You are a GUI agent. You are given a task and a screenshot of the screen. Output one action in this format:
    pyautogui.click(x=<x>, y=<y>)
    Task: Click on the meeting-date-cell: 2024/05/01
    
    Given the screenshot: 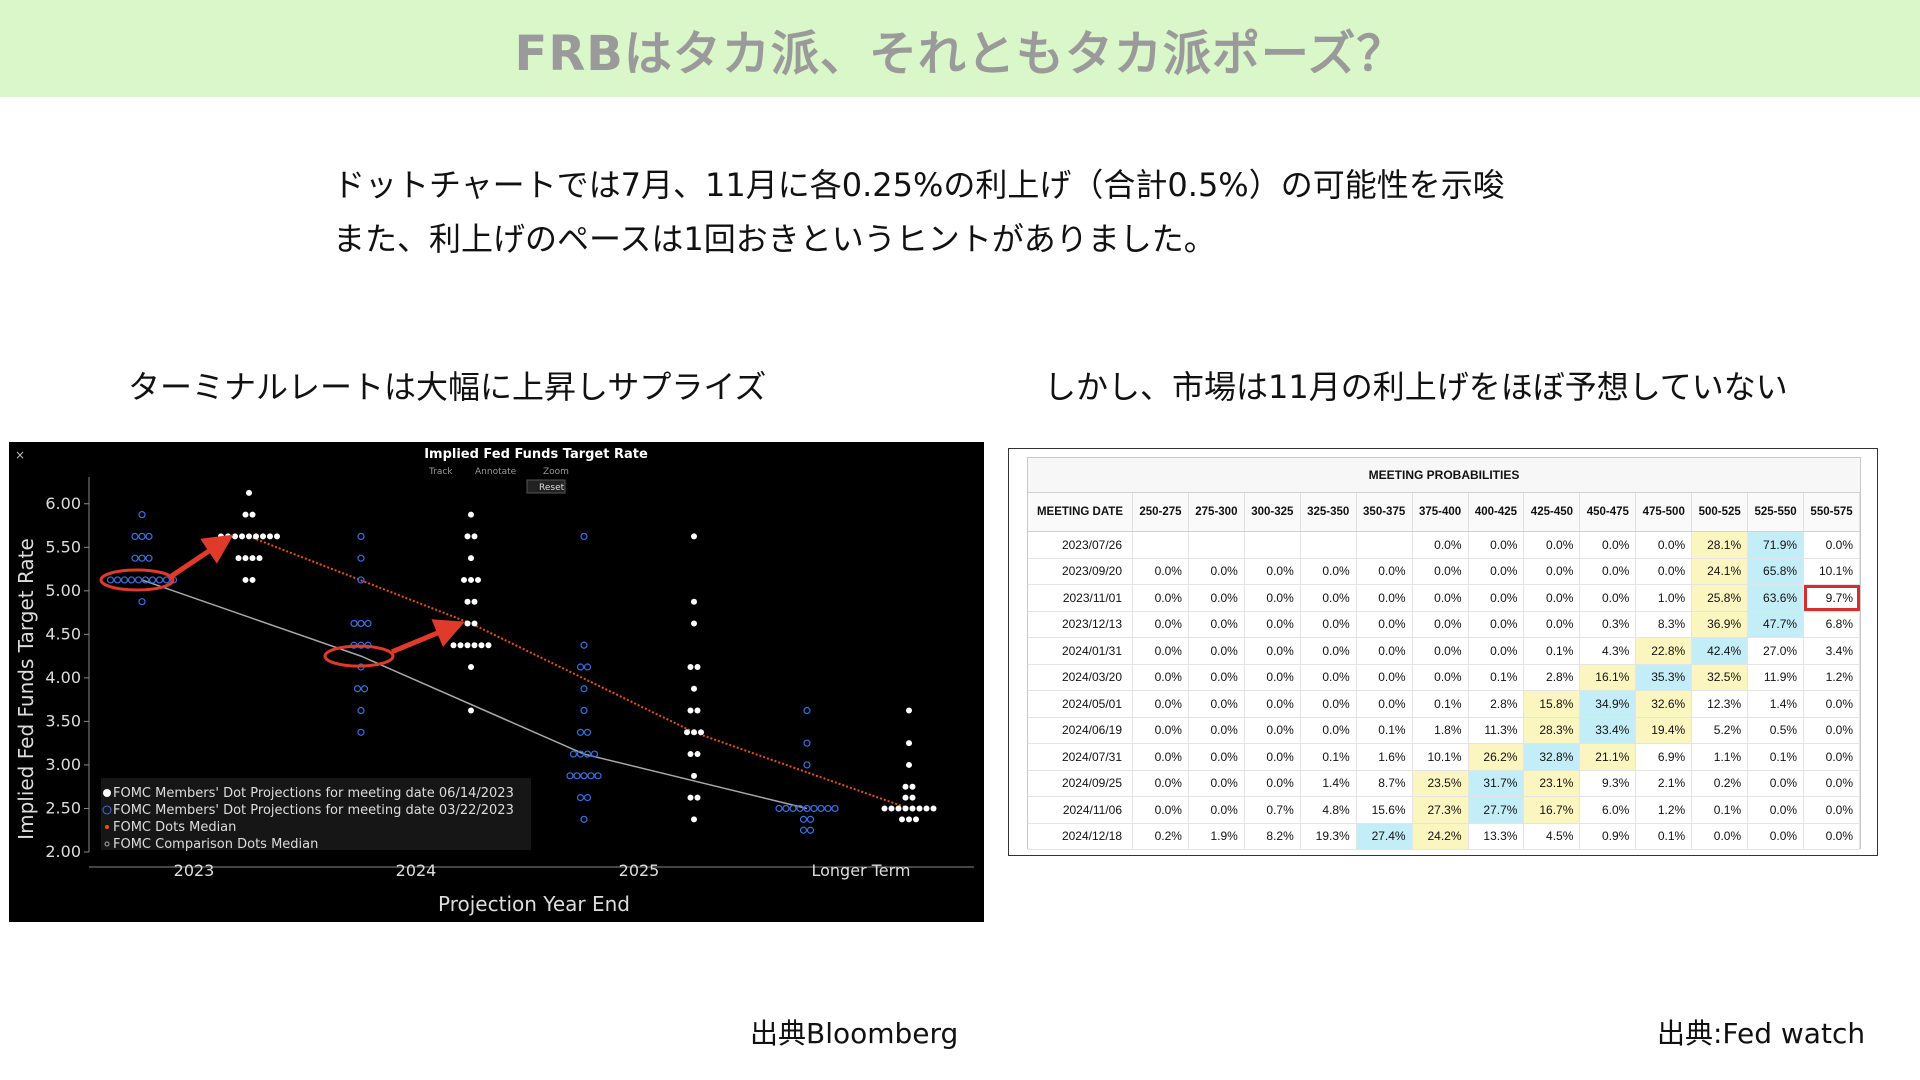 What is the action you would take?
    pyautogui.click(x=1080, y=704)
    